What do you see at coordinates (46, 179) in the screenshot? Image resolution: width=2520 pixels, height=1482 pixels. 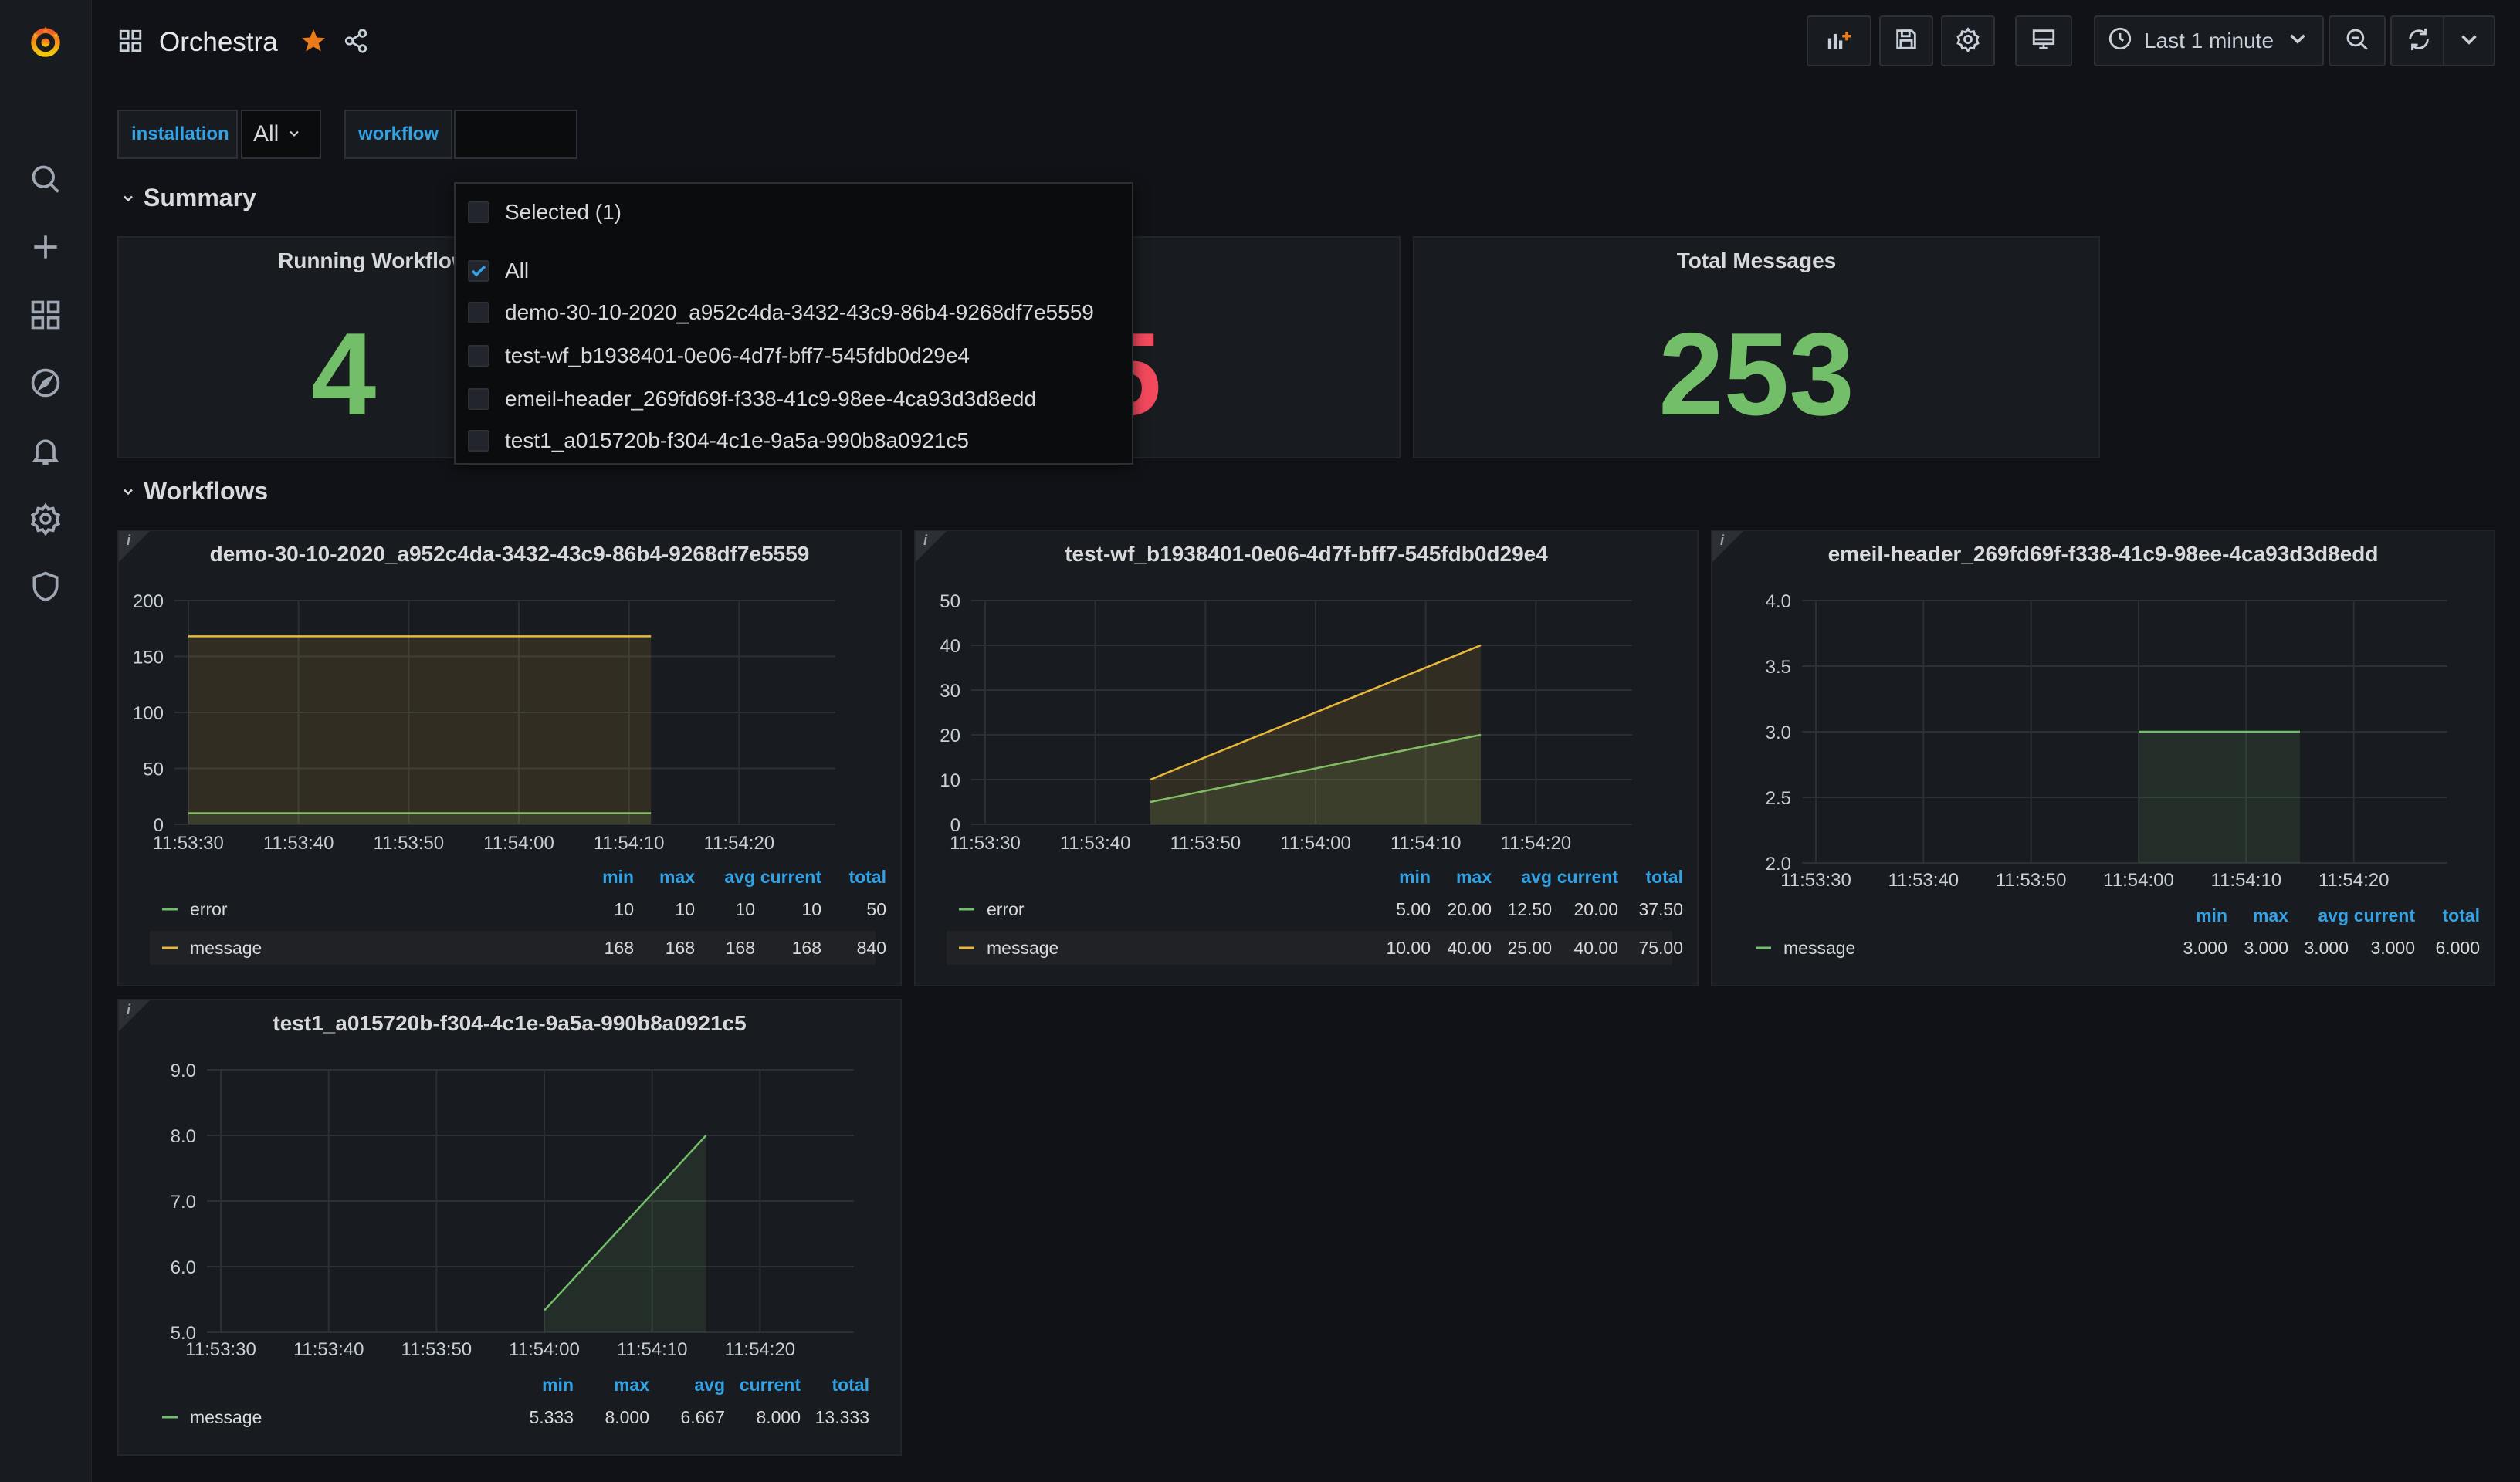 I see `search-icon` at bounding box center [46, 179].